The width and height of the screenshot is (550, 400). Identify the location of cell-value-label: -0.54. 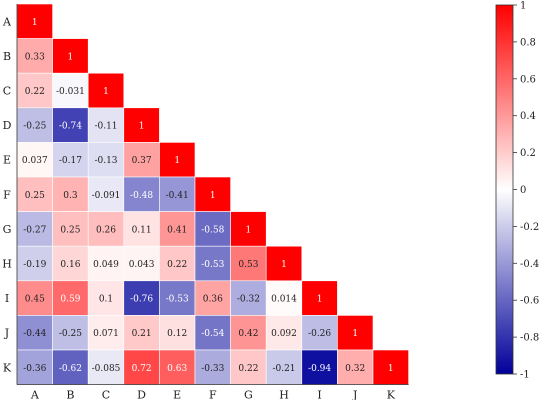
(212, 334).